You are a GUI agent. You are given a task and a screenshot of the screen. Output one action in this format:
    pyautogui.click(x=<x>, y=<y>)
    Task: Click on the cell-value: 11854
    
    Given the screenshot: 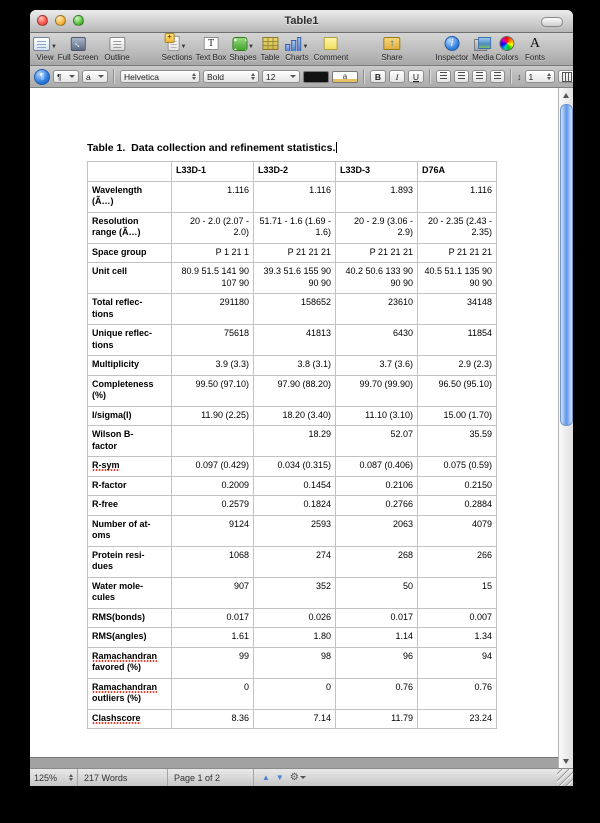 What is the action you would take?
    pyautogui.click(x=457, y=340)
    